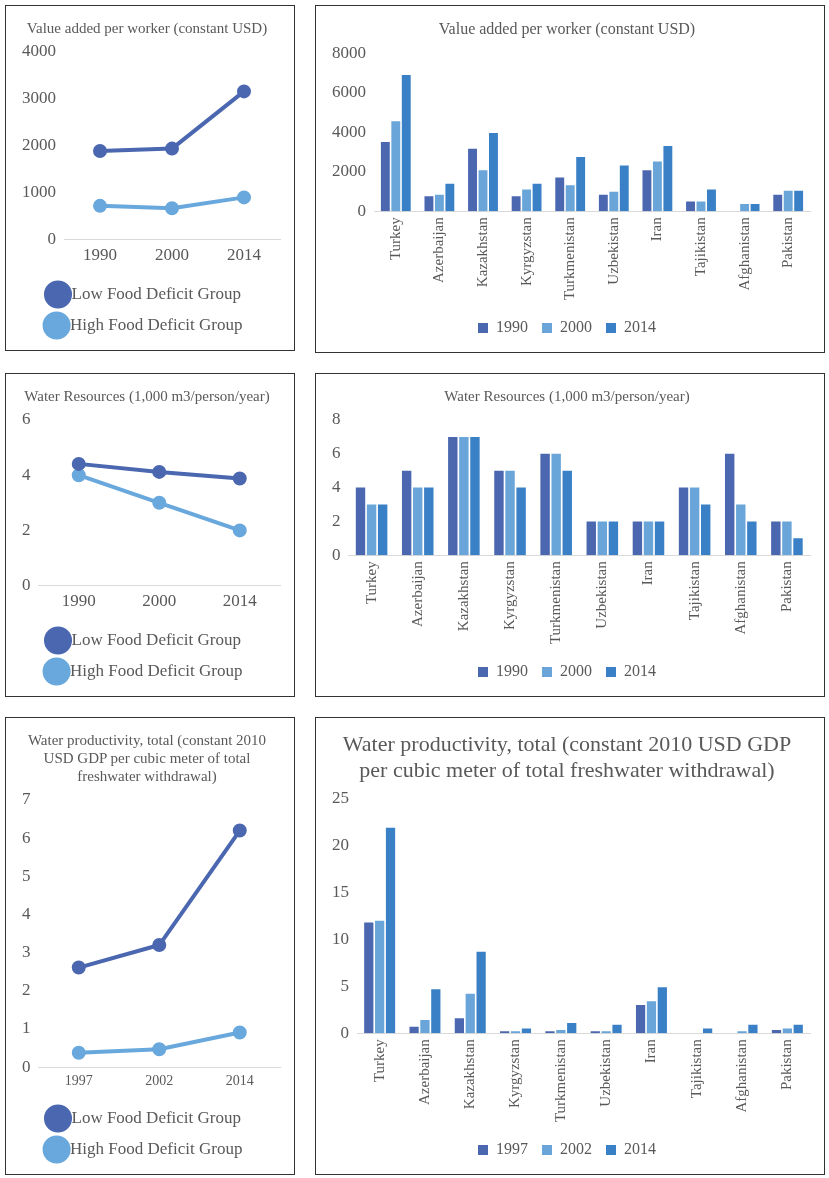 This screenshot has width=829, height=1178. Describe the element at coordinates (576, 671) in the screenshot. I see `legend-label: 2000` at that location.